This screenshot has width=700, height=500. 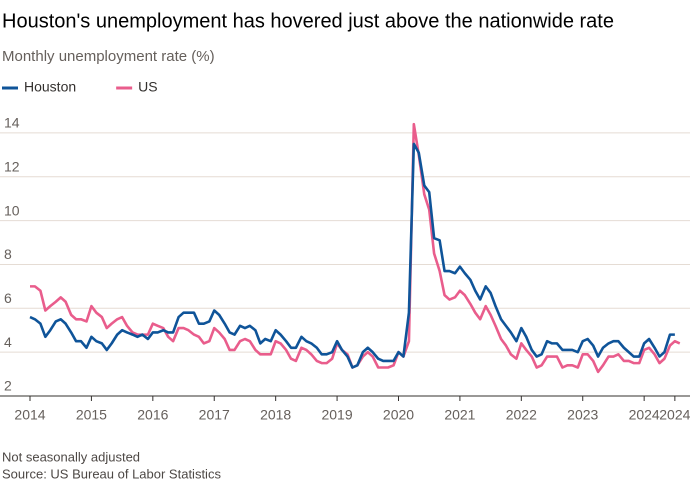 What do you see at coordinates (12, 166) in the screenshot?
I see `y-tick-label: 12` at bounding box center [12, 166].